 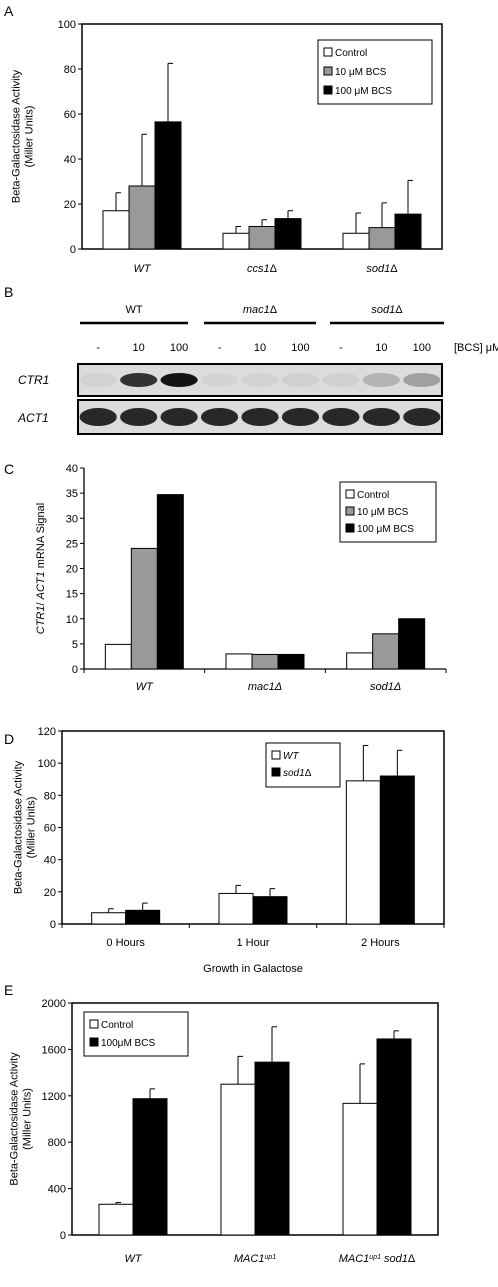 I want to click on x-tick-label-2-hours: 2 Hours, so click(x=380, y=943).